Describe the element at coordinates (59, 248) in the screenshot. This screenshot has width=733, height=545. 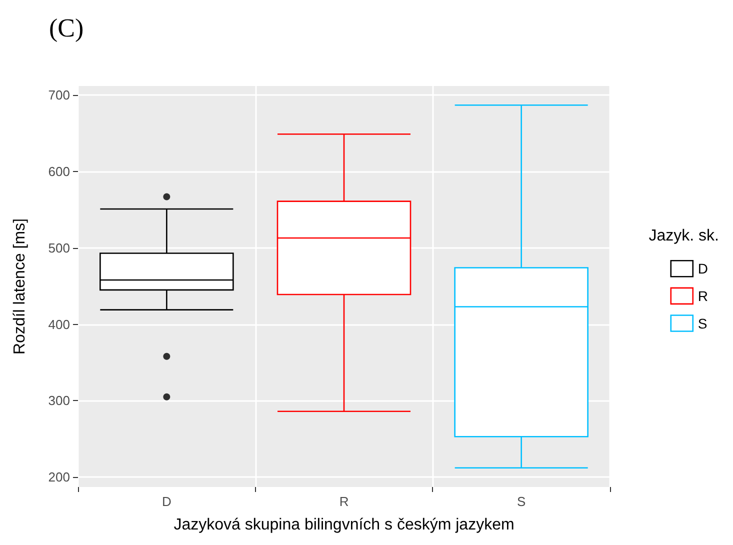
I see `y-tick-label: 500` at that location.